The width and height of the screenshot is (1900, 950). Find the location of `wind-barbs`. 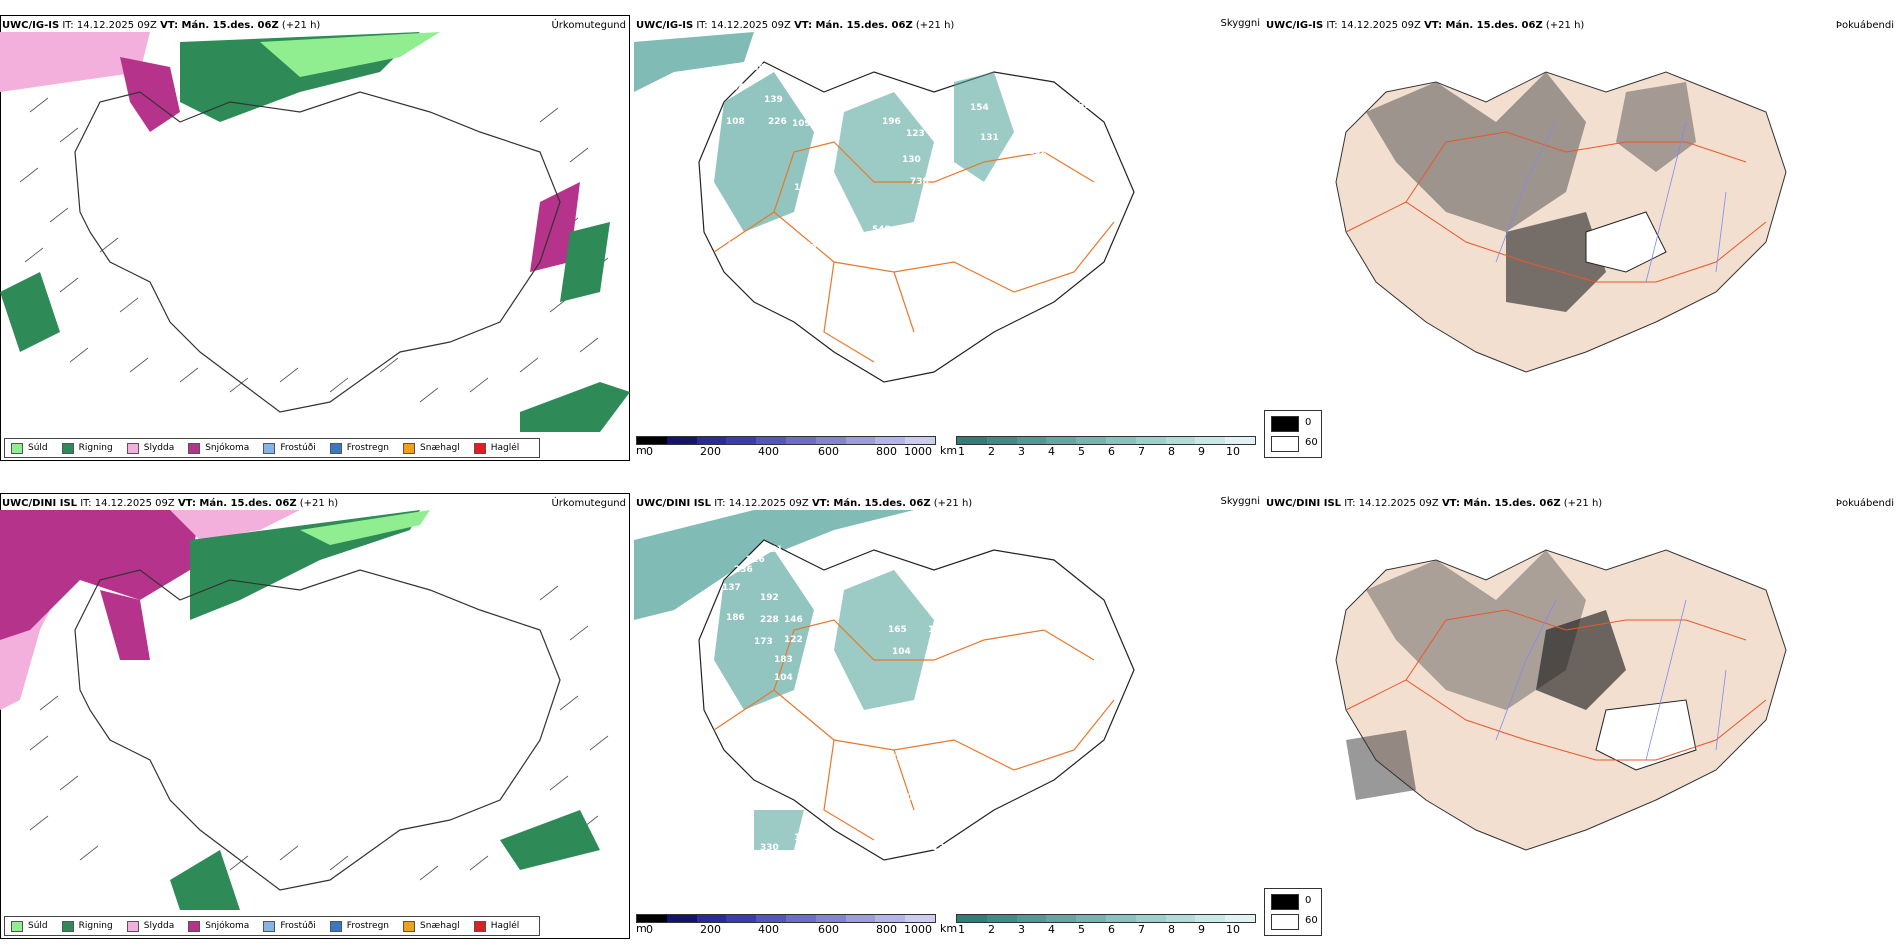

wind-barbs is located at coordinates (319, 733).